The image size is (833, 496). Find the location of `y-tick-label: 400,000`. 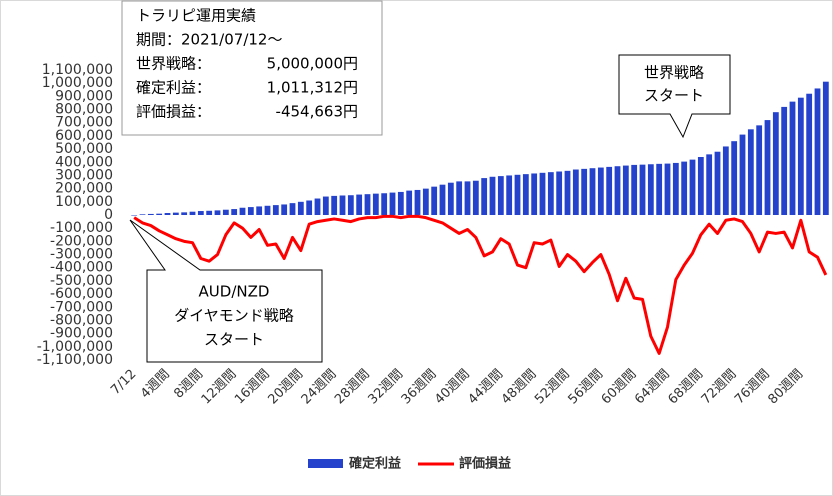

y-tick-label: 400,000 is located at coordinates (84, 162).